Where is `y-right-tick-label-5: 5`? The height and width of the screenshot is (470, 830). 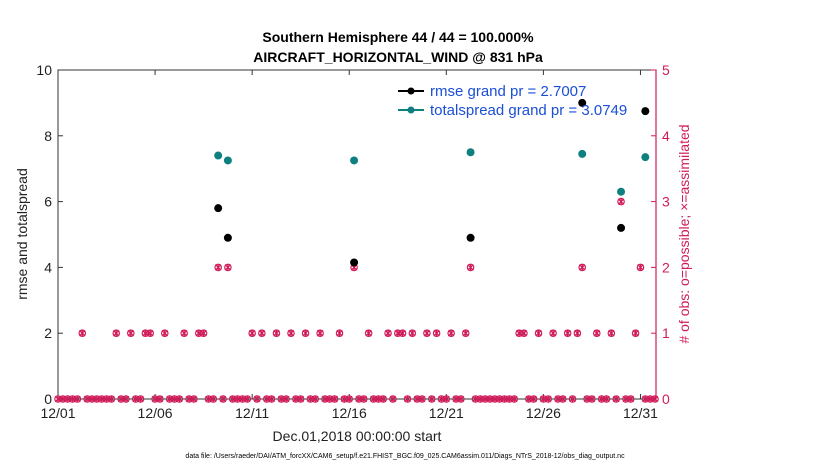
y-right-tick-label-5: 5 is located at coordinates (666, 70).